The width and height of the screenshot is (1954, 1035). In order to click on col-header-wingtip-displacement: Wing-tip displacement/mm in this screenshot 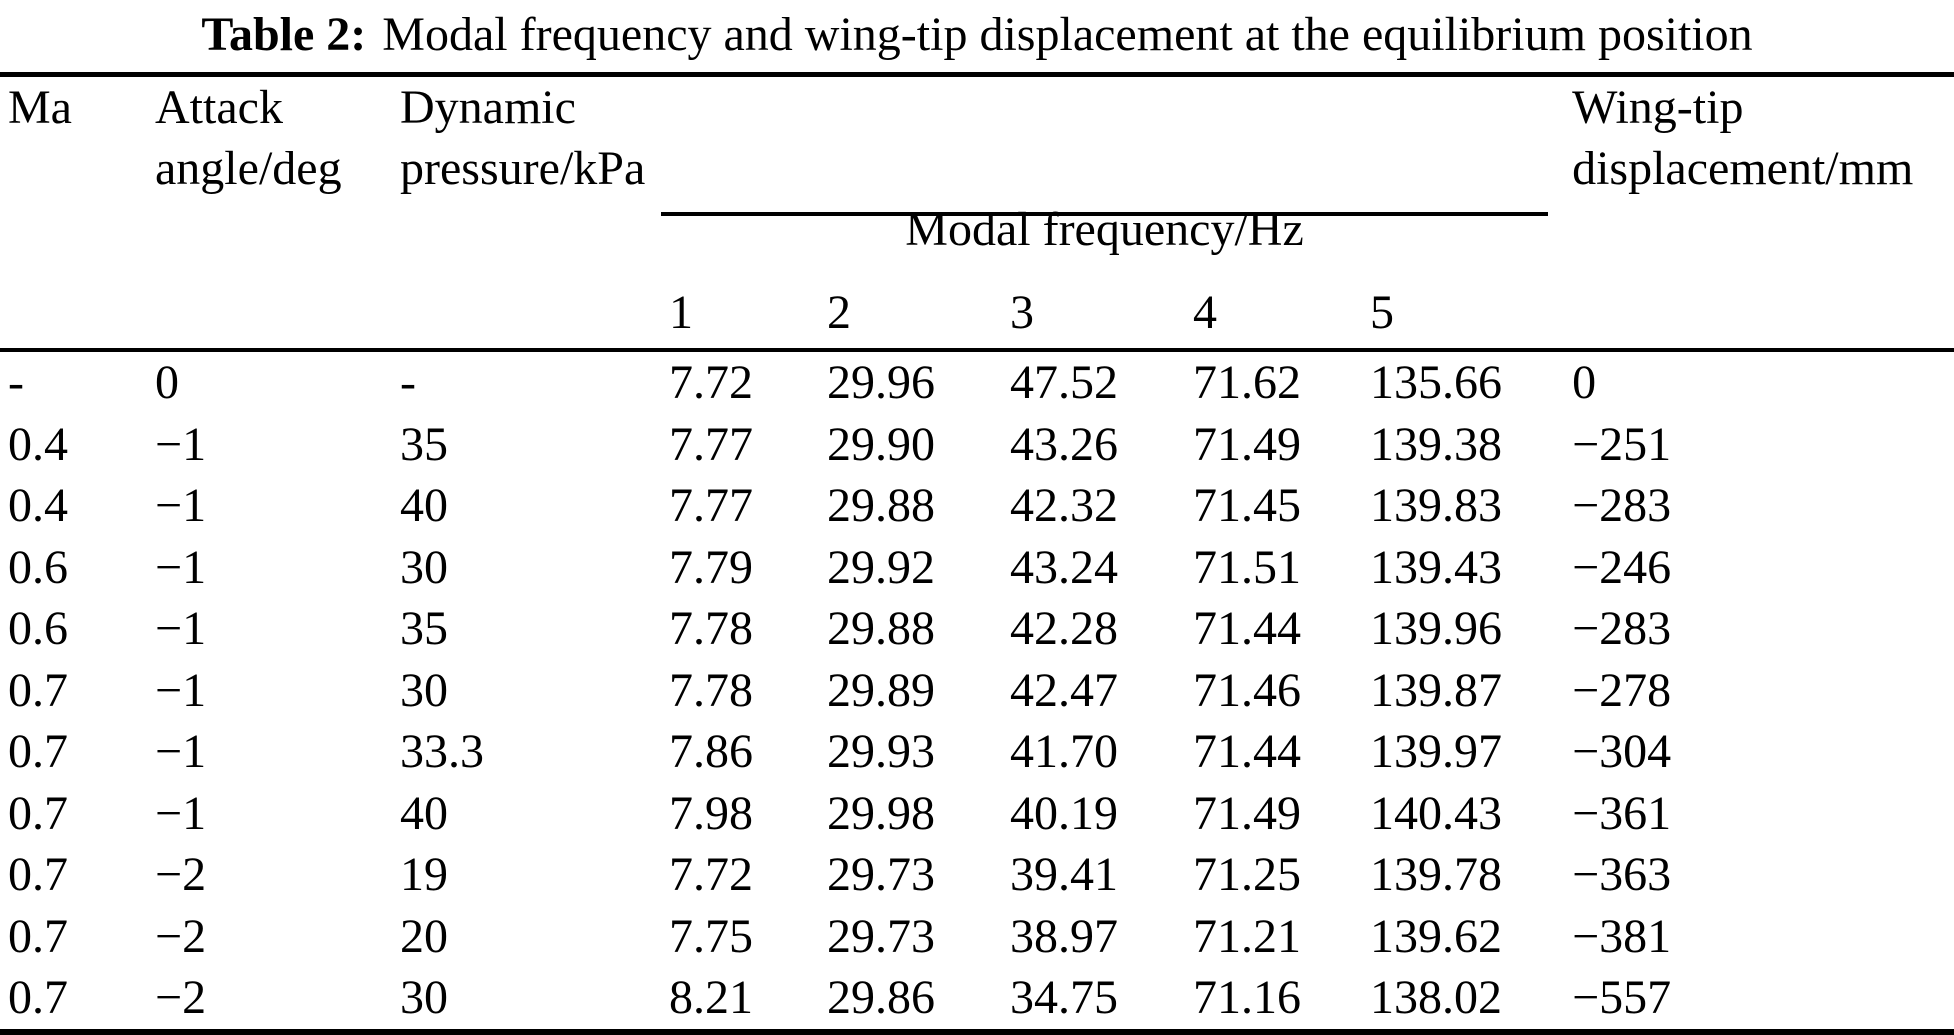, I will do `click(1759, 213)`.